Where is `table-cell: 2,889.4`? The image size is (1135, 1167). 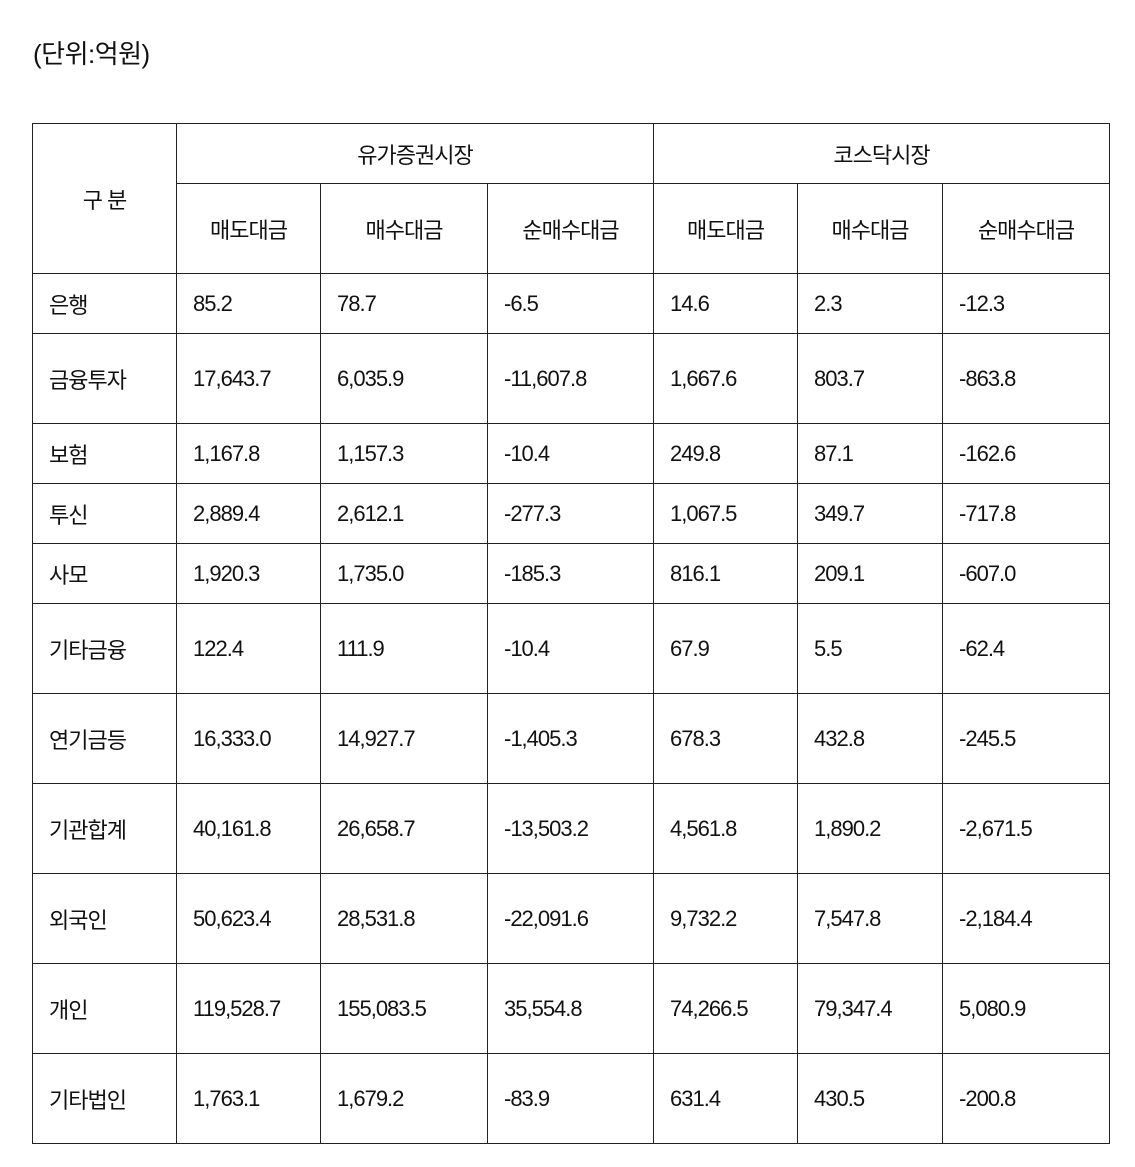
table-cell: 2,889.4 is located at coordinates (248, 513).